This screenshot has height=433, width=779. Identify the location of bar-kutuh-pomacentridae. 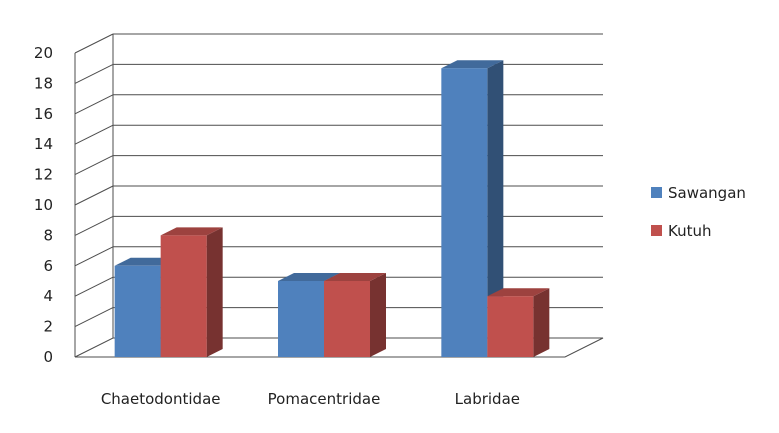
(355, 315).